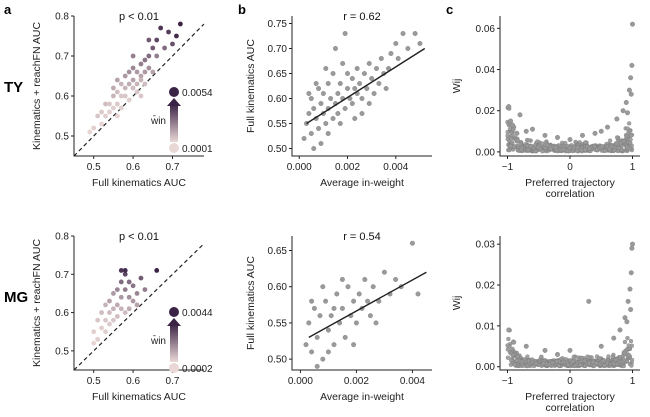 Image resolution: width=650 pixels, height=417 pixels. Describe the element at coordinates (139, 237) in the screenshot. I see `stat-annotation: p < 0.01` at that location.